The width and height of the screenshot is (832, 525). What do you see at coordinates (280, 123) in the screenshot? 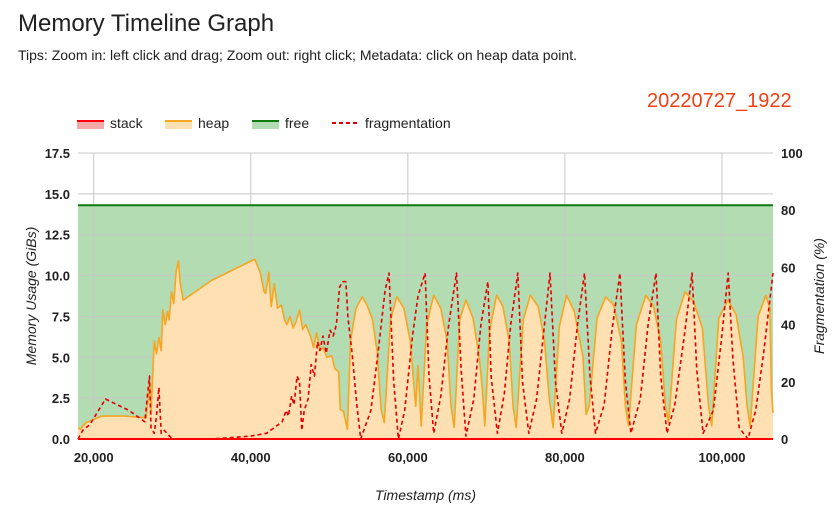
I see `legend-item-free: free` at bounding box center [280, 123].